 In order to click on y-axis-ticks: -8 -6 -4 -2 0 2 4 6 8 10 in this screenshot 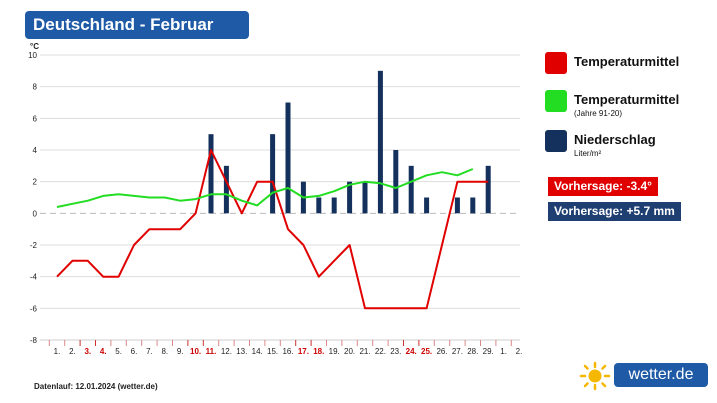, I will do `click(32, 198)`.